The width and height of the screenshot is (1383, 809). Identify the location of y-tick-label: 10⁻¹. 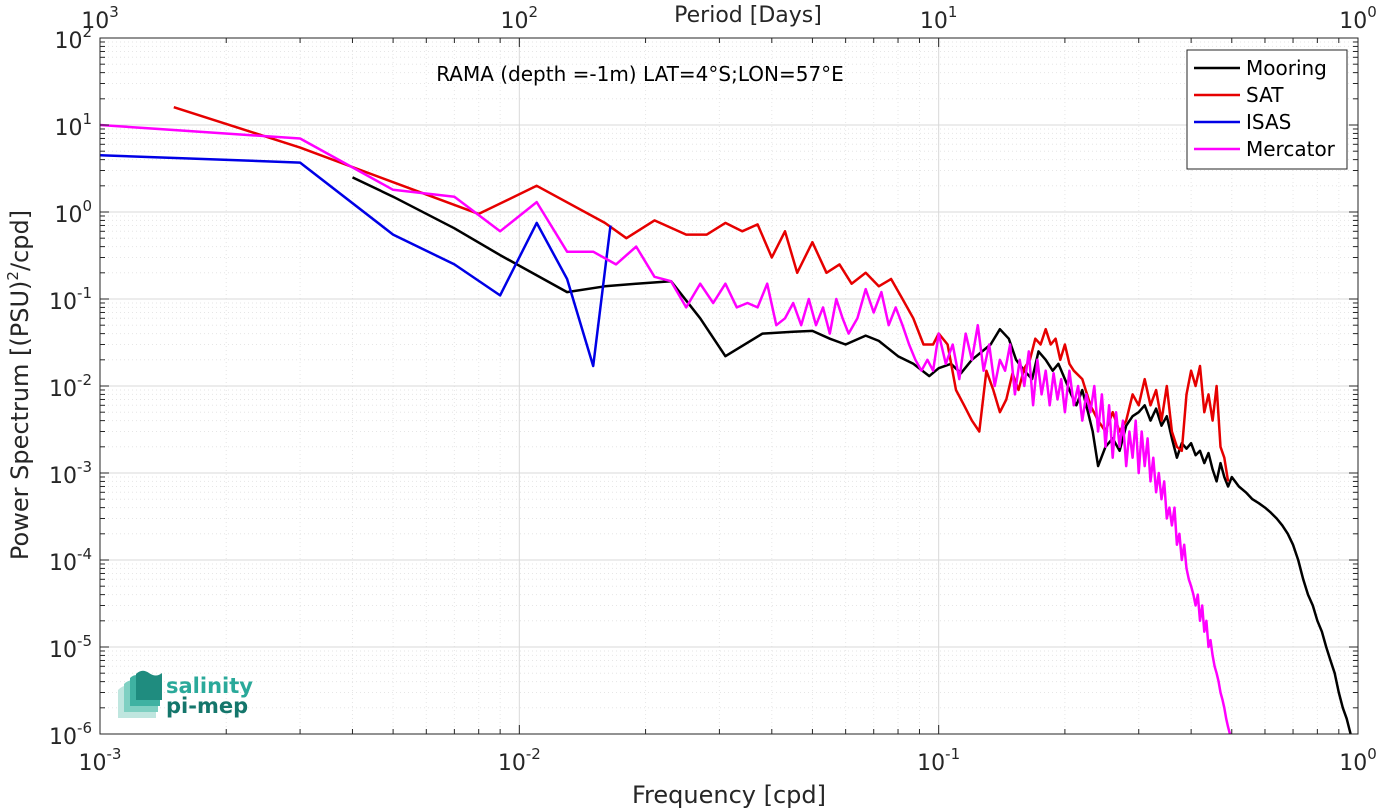
(70, 299).